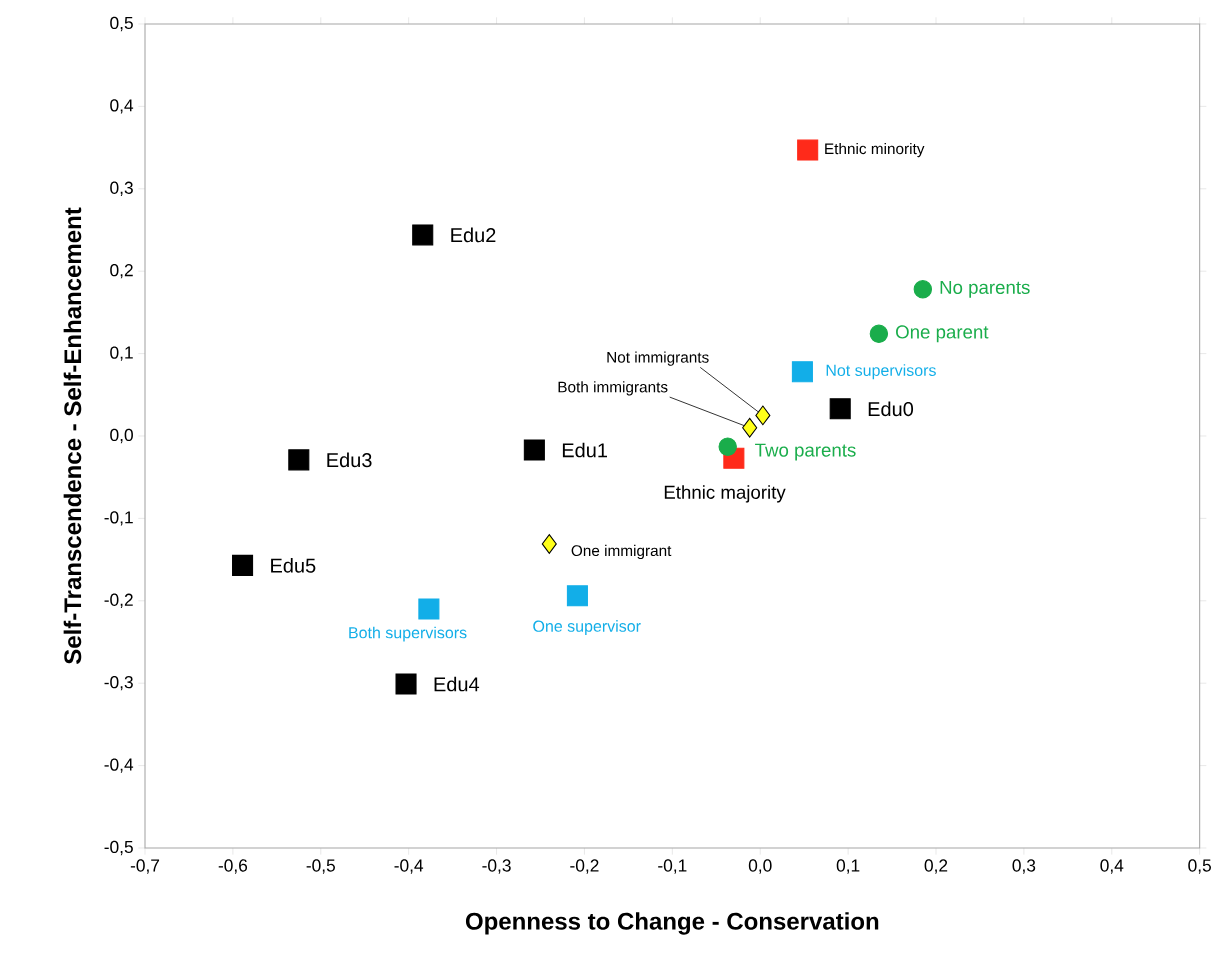 The width and height of the screenshot is (1228, 962). Describe the element at coordinates (119, 765) in the screenshot. I see `y-tick-label: -0,4` at that location.